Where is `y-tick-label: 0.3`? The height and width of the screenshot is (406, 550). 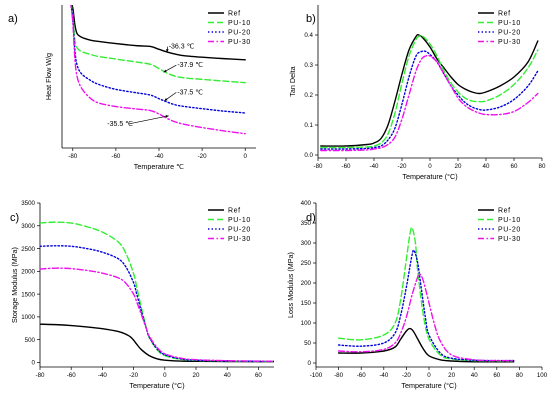
y-tick-label: 0.3 is located at coordinates (308, 65).